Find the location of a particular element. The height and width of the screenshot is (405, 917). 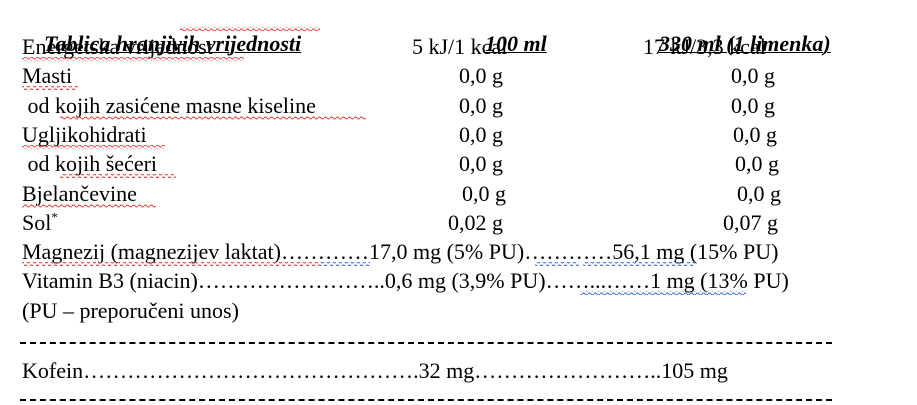

row-saturated-label: od kojih zasićene masne kiseline is located at coordinates (169, 105).